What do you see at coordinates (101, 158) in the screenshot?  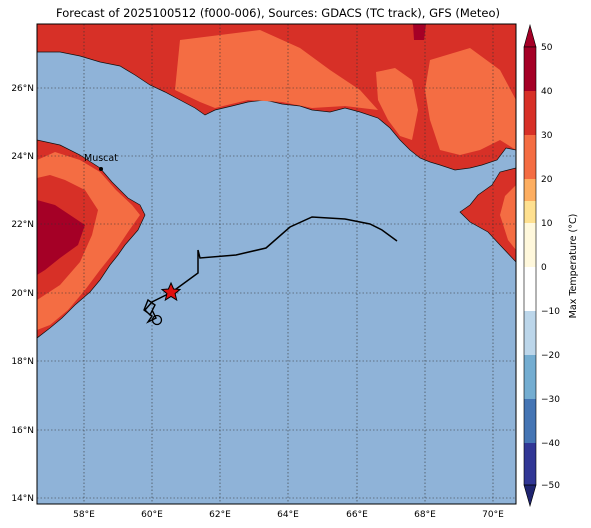 I see `city-label: Muscat` at bounding box center [101, 158].